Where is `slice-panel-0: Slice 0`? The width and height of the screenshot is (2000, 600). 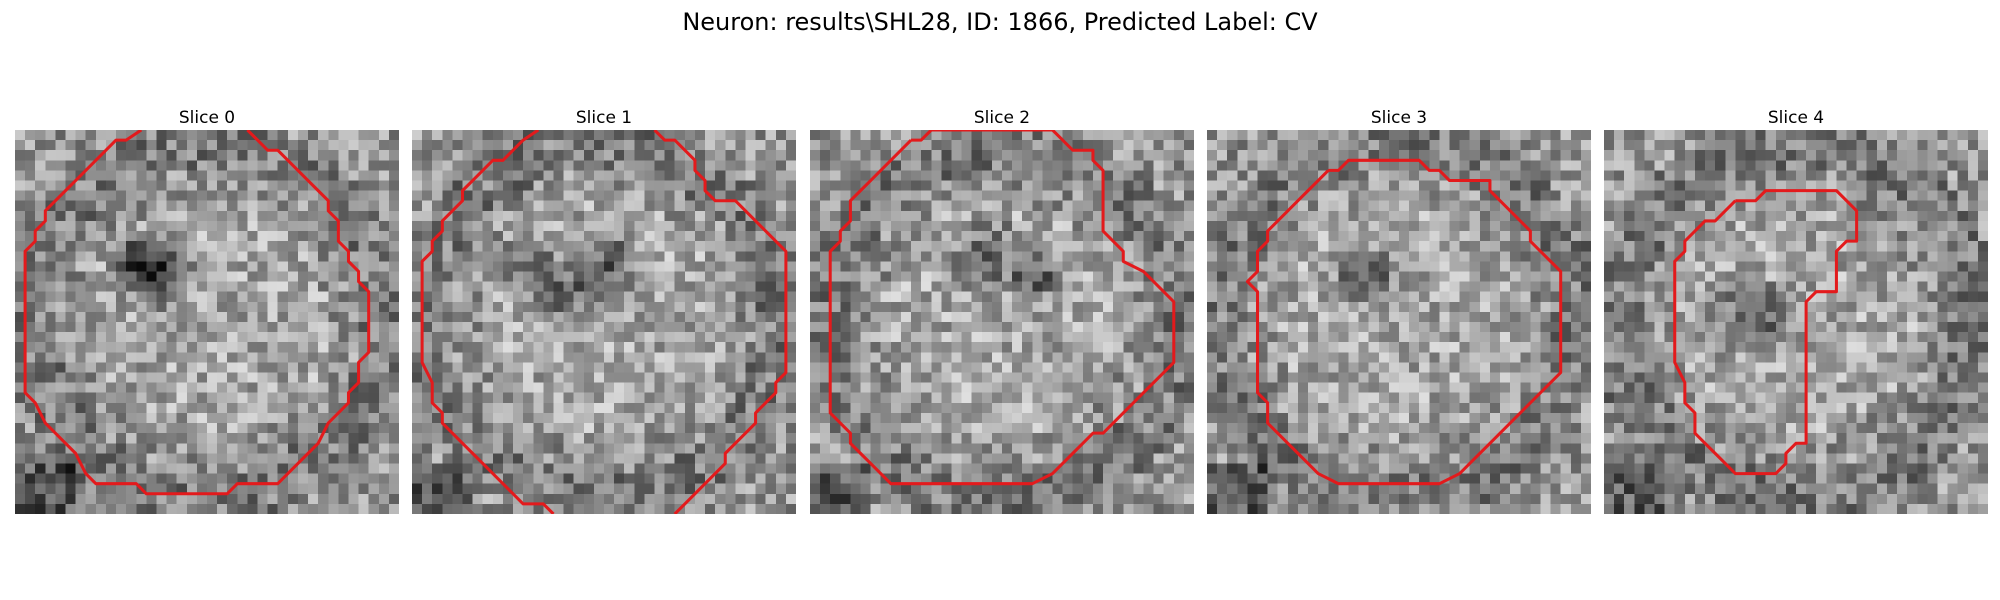
slice-panel-0: Slice 0 is located at coordinates (207, 311).